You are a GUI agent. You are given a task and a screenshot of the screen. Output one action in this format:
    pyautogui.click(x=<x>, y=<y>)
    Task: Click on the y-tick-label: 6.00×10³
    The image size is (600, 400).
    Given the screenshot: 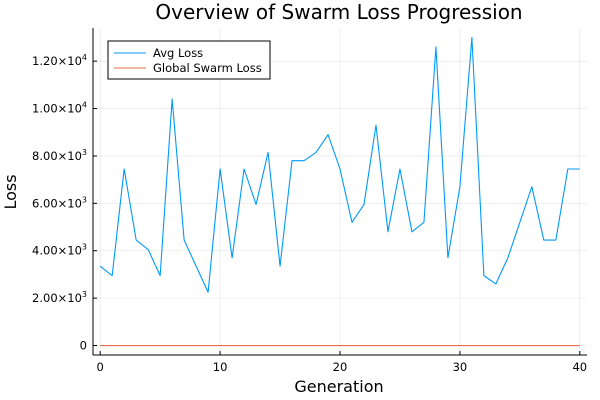 What is the action you would take?
    pyautogui.click(x=59, y=202)
    